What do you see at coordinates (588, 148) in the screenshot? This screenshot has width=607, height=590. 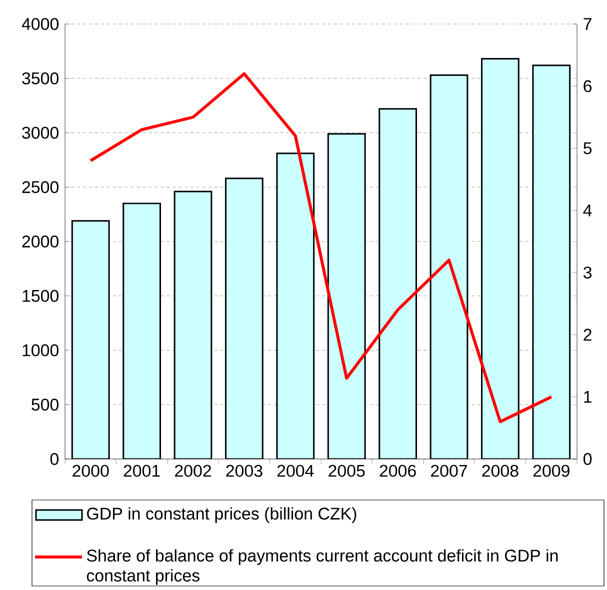 I see `y2-tick-label: 5` at bounding box center [588, 148].